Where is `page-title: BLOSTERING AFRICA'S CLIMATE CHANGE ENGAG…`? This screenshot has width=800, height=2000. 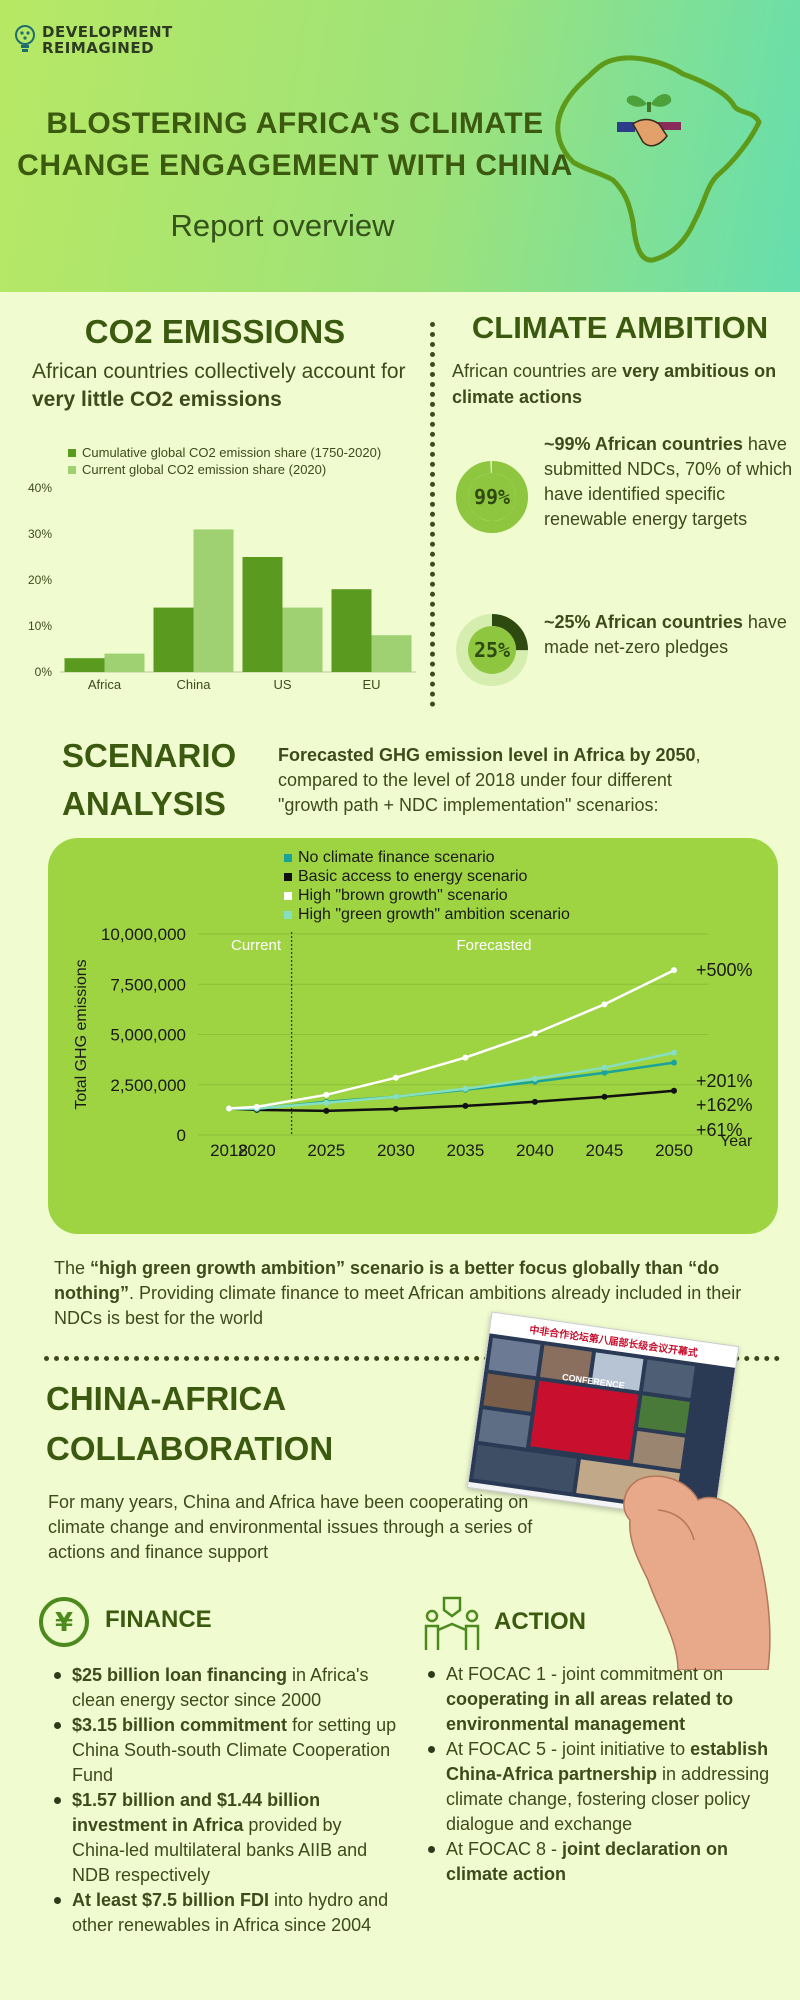 page-title: BLOSTERING AFRICA'S CLIMATE CHANGE ENGAG… is located at coordinates (295, 145).